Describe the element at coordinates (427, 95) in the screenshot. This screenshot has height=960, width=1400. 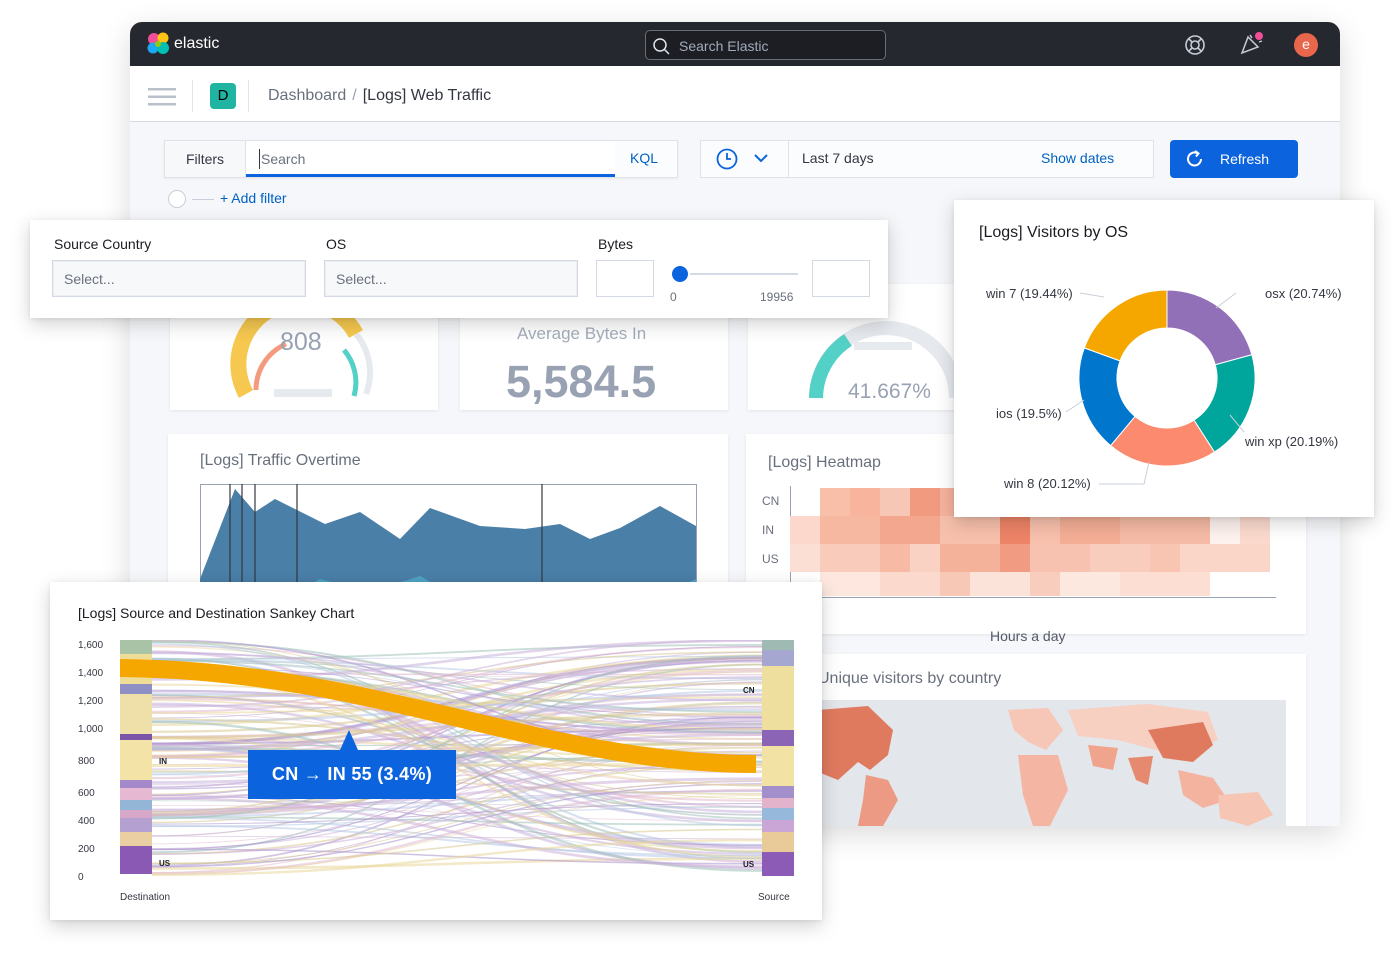
I see `breadcrumb-current: [Logs] Web Traffic` at that location.